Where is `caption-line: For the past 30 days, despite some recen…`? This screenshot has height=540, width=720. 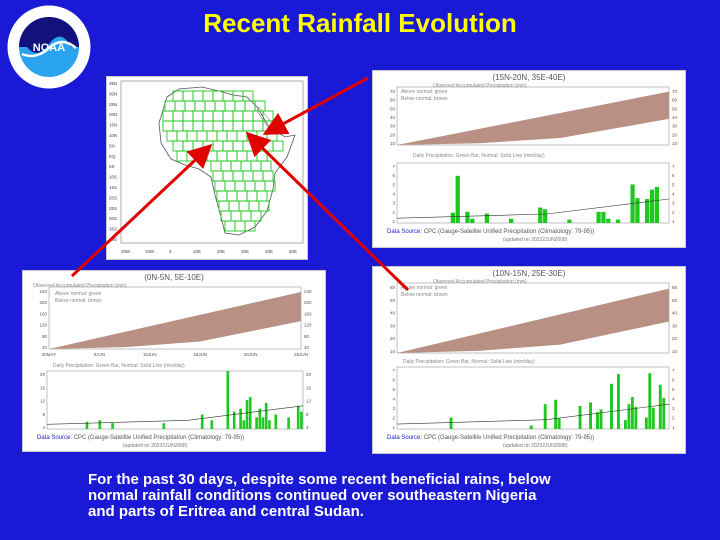 caption-line: For the past 30 days, despite some recen… is located at coordinates (319, 479).